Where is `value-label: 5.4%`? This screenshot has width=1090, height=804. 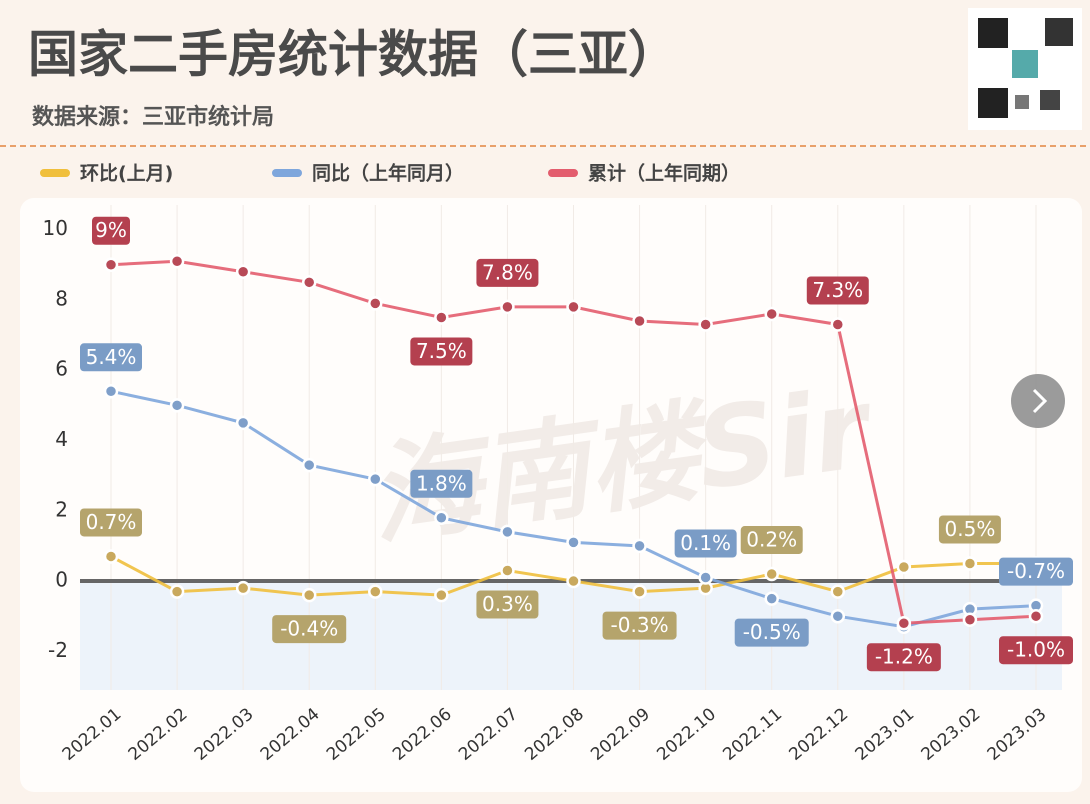
value-label: 5.4% is located at coordinates (111, 357).